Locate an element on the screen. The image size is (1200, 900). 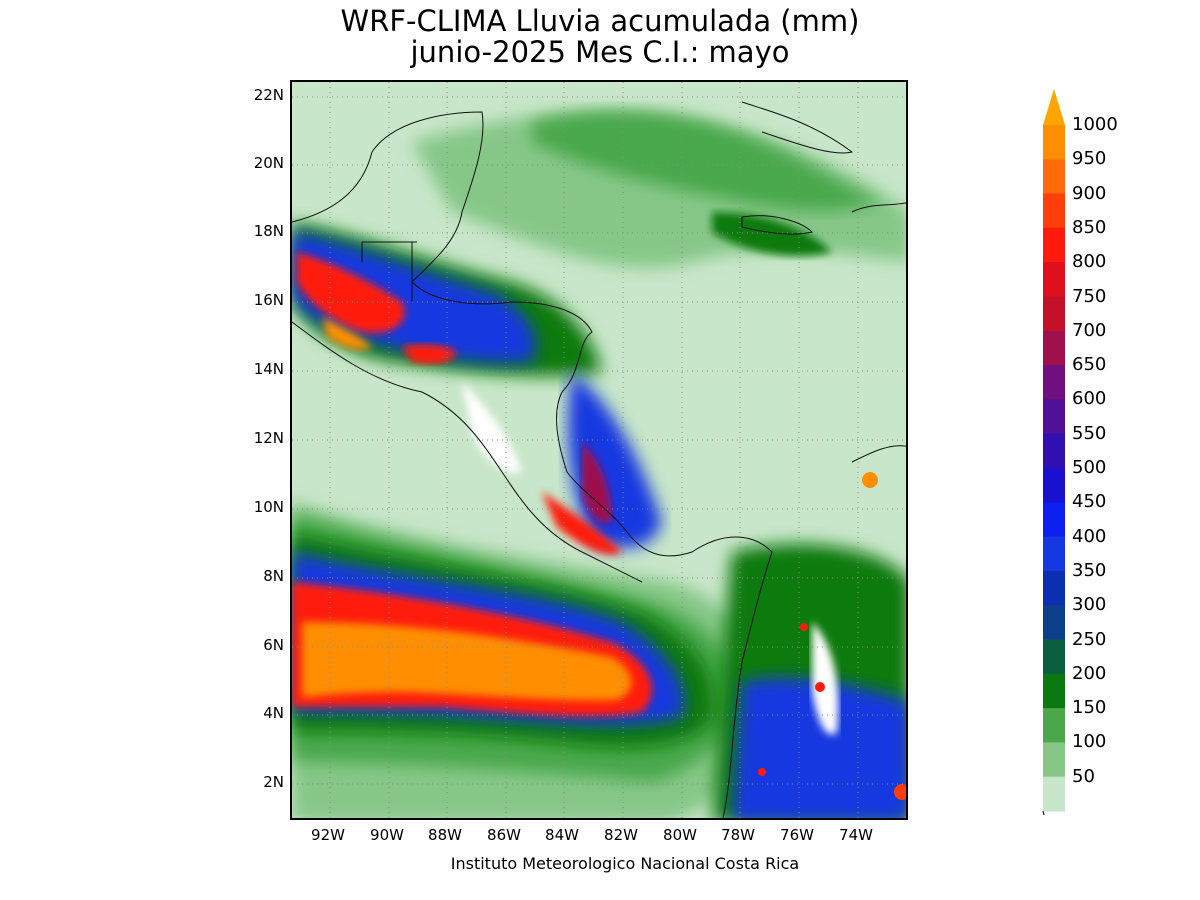
colorbar-level-label: 650 is located at coordinates (1089, 365).